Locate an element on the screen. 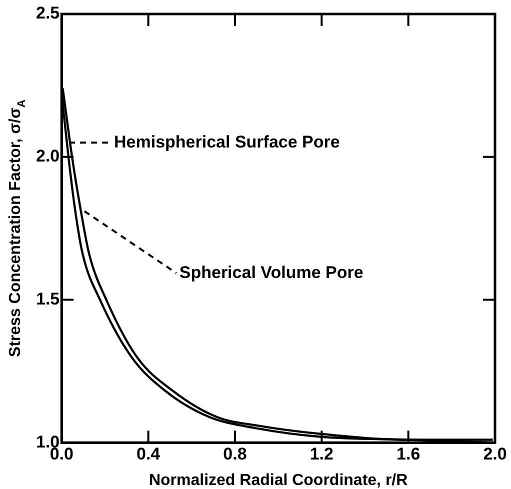 The height and width of the screenshot is (489, 511). x-tick-label: 0.8 is located at coordinates (235, 454).